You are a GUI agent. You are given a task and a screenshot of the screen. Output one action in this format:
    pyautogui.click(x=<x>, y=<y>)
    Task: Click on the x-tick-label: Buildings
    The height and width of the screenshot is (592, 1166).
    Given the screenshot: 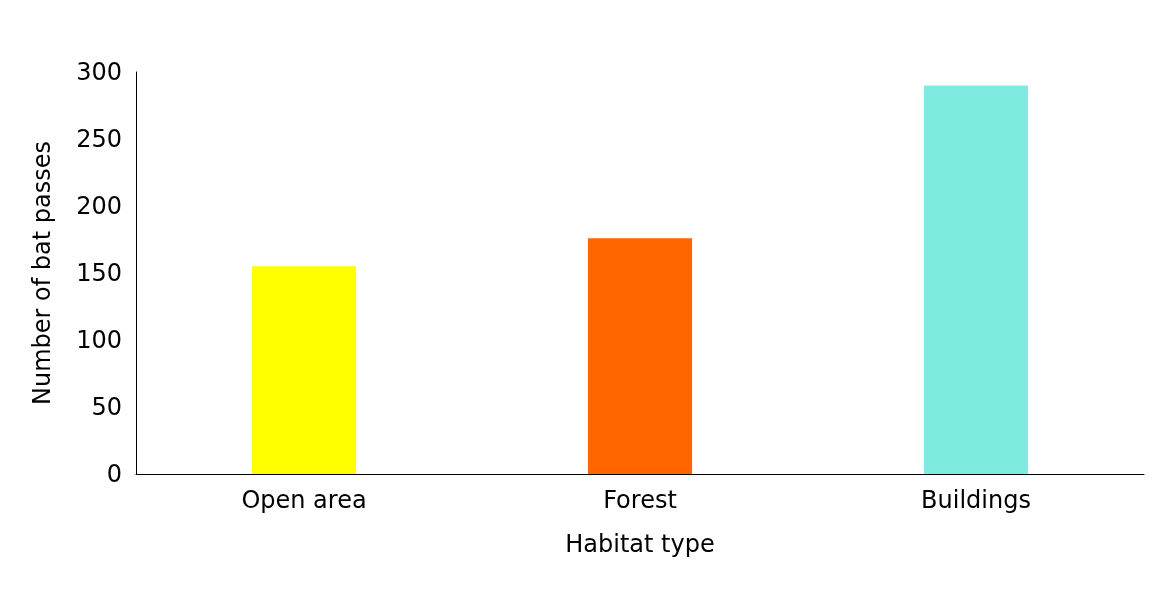 What is the action you would take?
    pyautogui.click(x=976, y=500)
    